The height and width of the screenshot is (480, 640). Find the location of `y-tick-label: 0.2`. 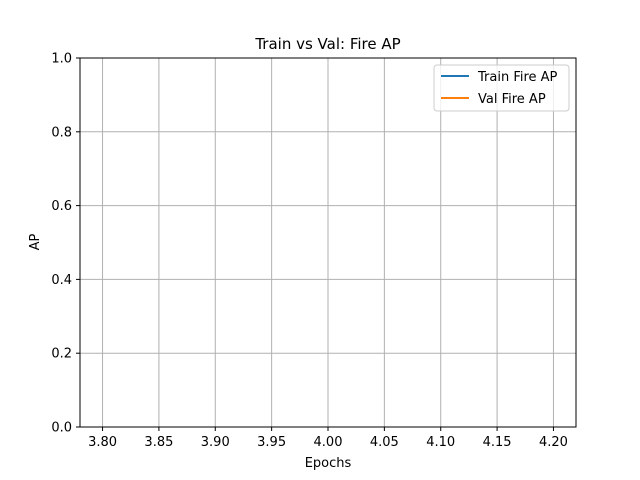

y-tick-label: 0.2 is located at coordinates (61, 354).